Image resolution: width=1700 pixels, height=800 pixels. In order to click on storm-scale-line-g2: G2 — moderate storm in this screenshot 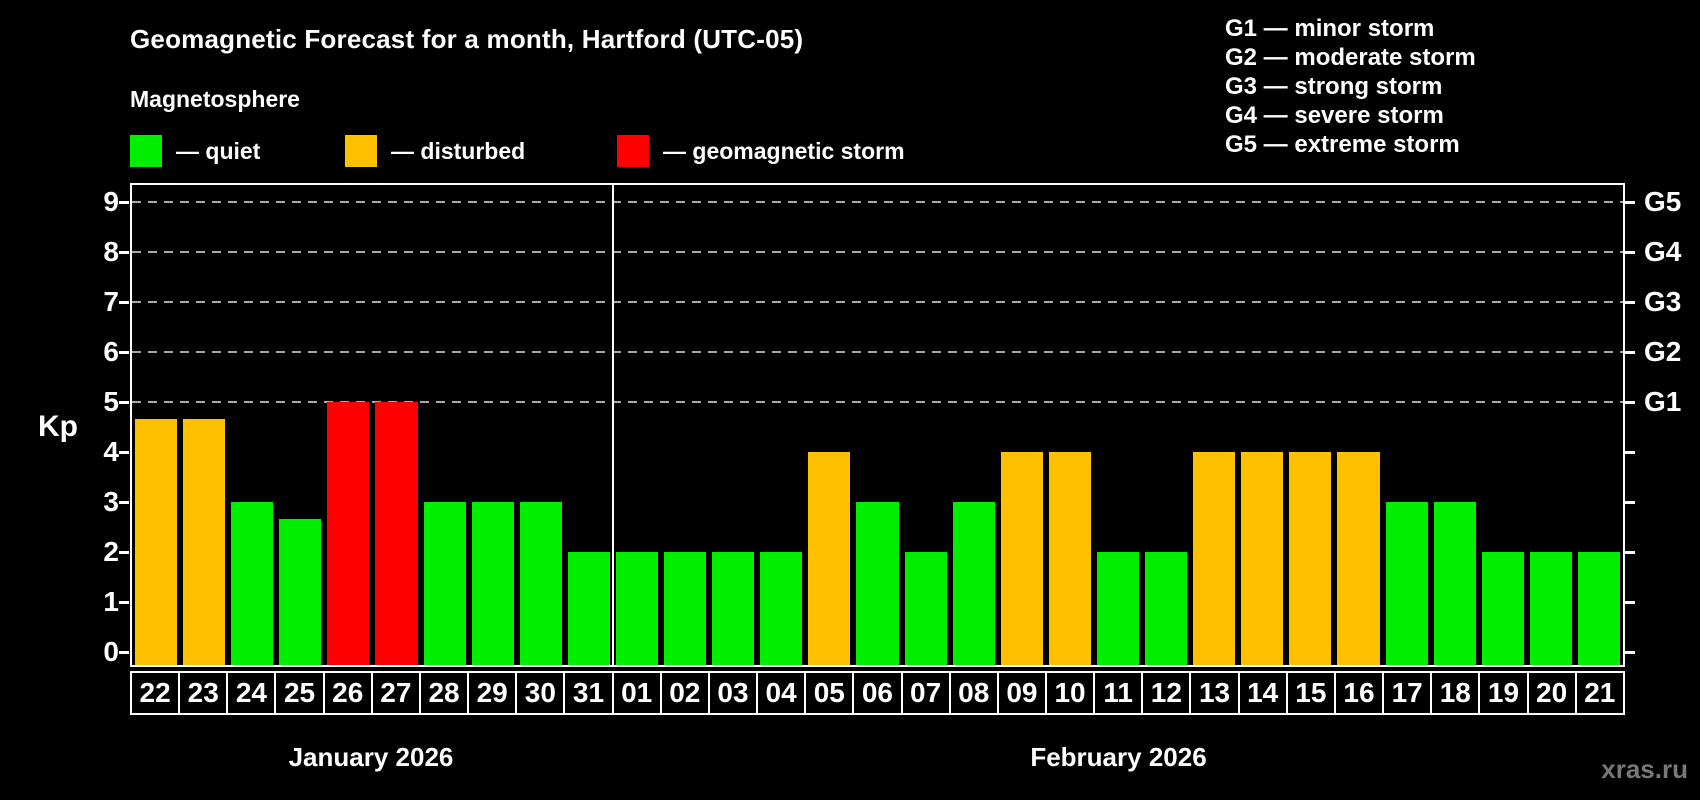, I will do `click(1350, 57)`.